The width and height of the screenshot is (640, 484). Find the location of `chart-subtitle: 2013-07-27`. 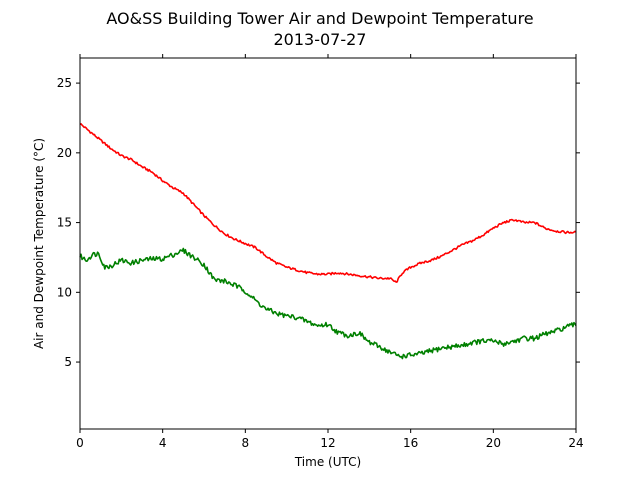

chart-subtitle: 2013-07-27 is located at coordinates (320, 39).